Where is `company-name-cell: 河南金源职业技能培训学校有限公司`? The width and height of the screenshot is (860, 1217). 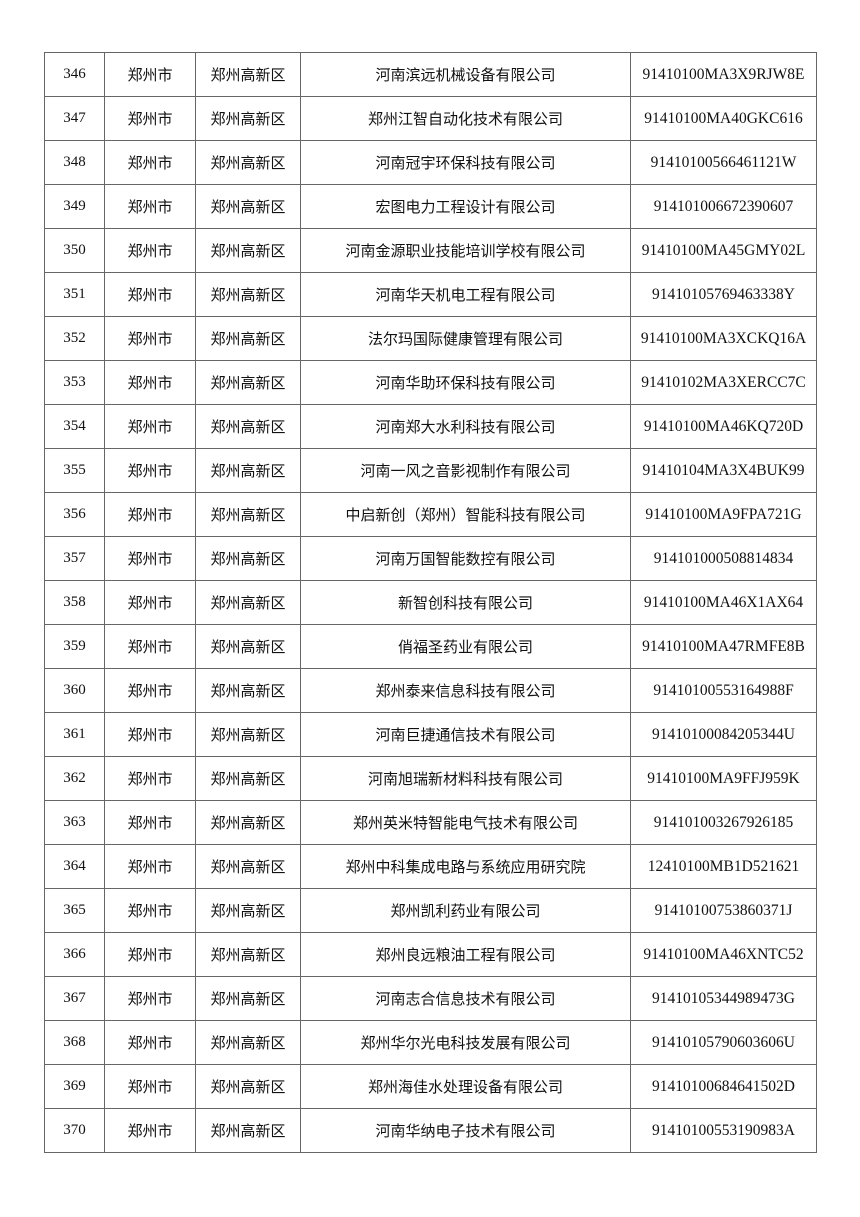
company-name-cell: 河南金源职业技能培训学校有限公司 is located at coordinates (465, 250).